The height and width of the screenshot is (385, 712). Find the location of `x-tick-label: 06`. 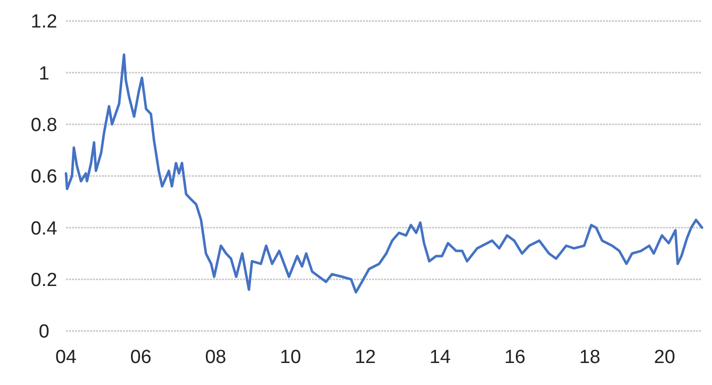

x-tick-label: 06 is located at coordinates (141, 357).